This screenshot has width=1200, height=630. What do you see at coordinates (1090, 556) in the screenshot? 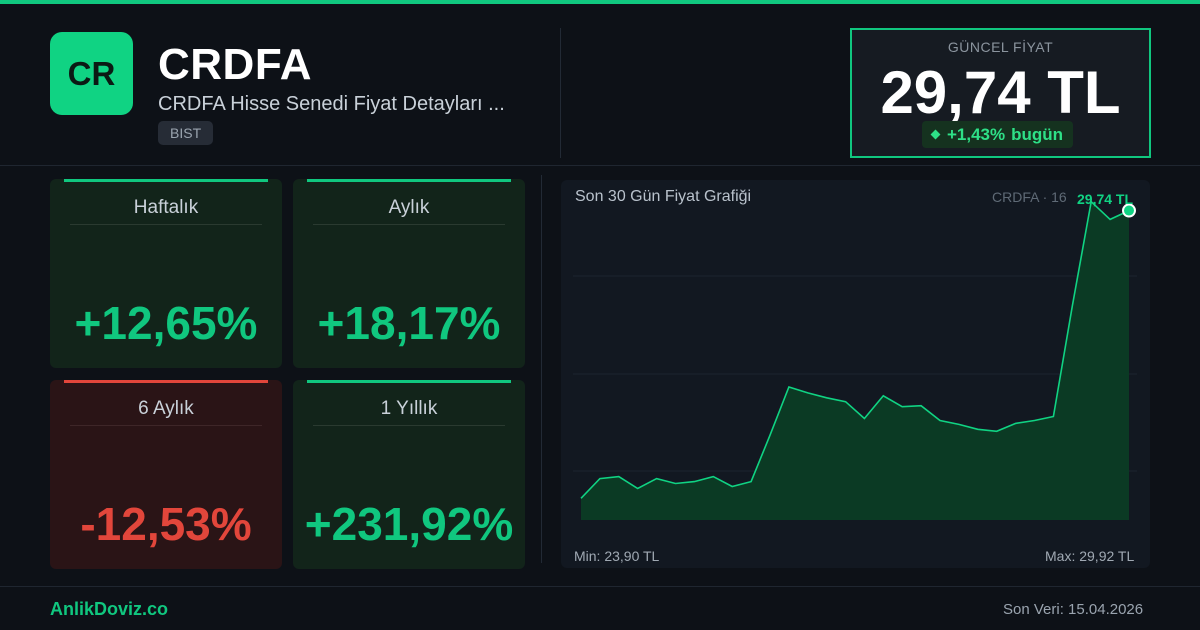
I see `chart-max-label: Max: 29,92 TL` at bounding box center [1090, 556].